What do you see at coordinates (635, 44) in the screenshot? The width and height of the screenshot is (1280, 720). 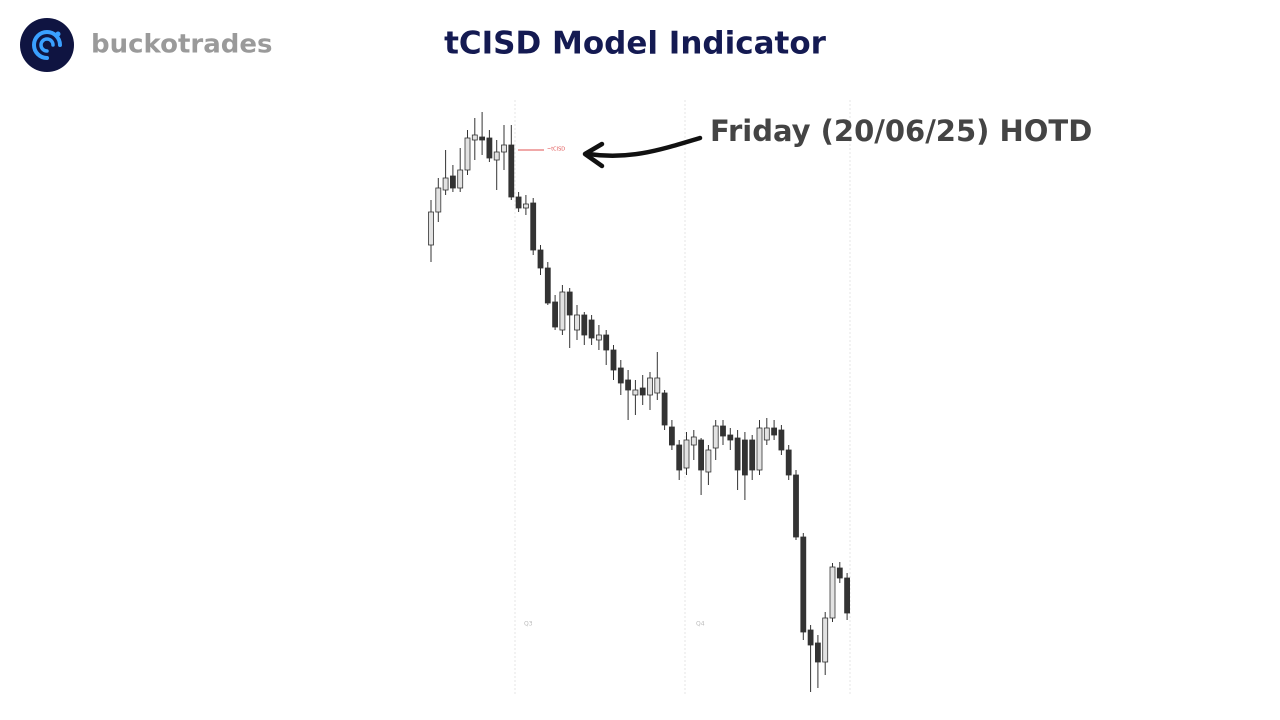 I see `chart-title: tCISD Model Indicator` at bounding box center [635, 44].